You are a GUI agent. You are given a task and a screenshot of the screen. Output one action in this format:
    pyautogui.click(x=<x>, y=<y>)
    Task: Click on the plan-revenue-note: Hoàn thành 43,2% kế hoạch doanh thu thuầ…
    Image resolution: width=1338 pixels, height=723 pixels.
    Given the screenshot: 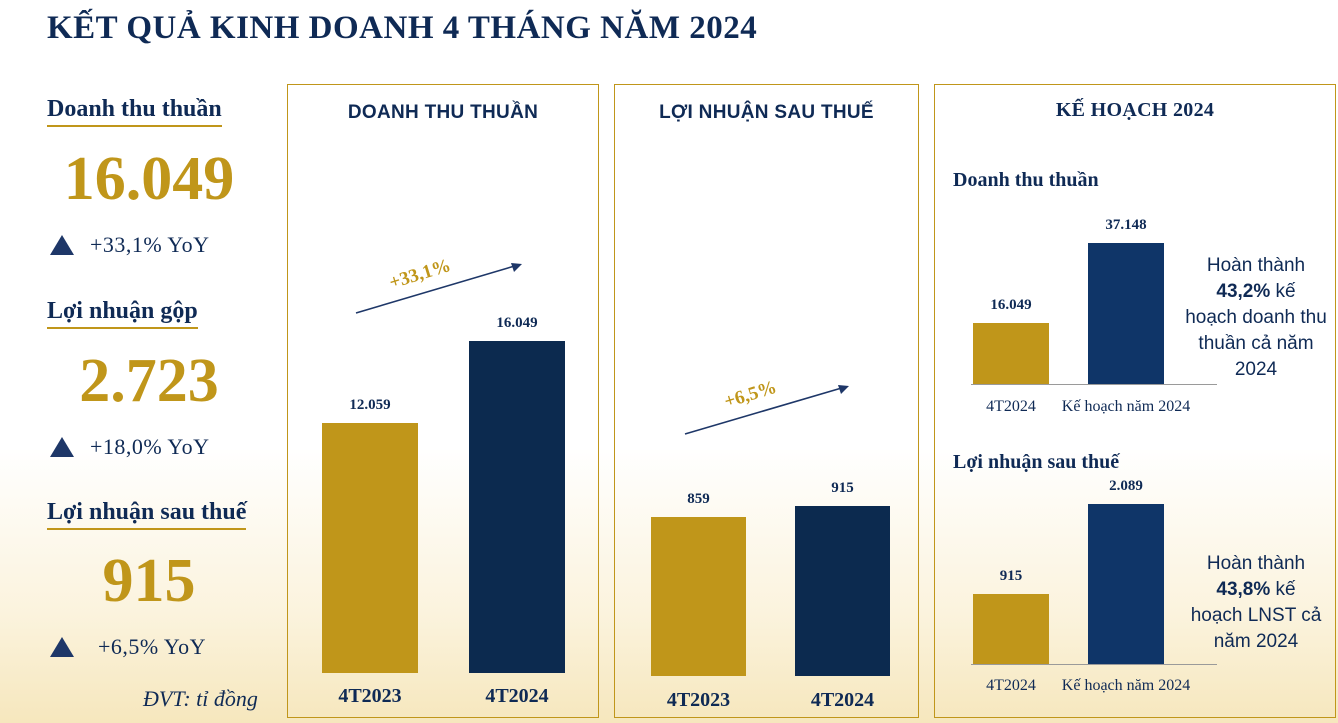 What is the action you would take?
    pyautogui.click(x=1256, y=317)
    